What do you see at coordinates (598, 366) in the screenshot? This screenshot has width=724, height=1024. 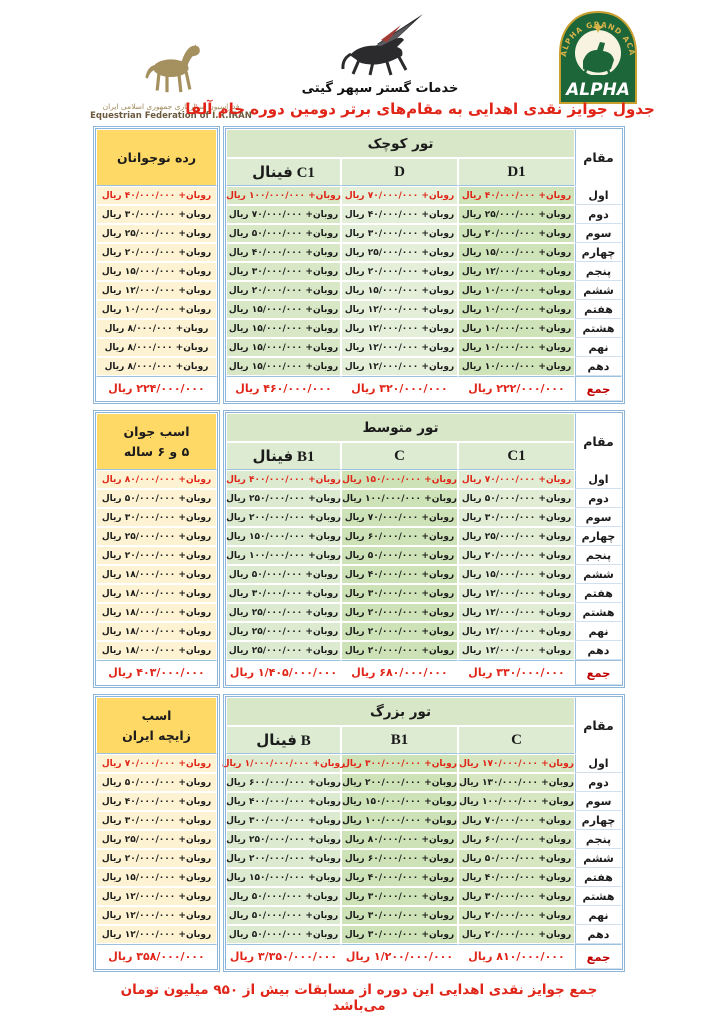 I see `rank-cell: دهم` at bounding box center [598, 366].